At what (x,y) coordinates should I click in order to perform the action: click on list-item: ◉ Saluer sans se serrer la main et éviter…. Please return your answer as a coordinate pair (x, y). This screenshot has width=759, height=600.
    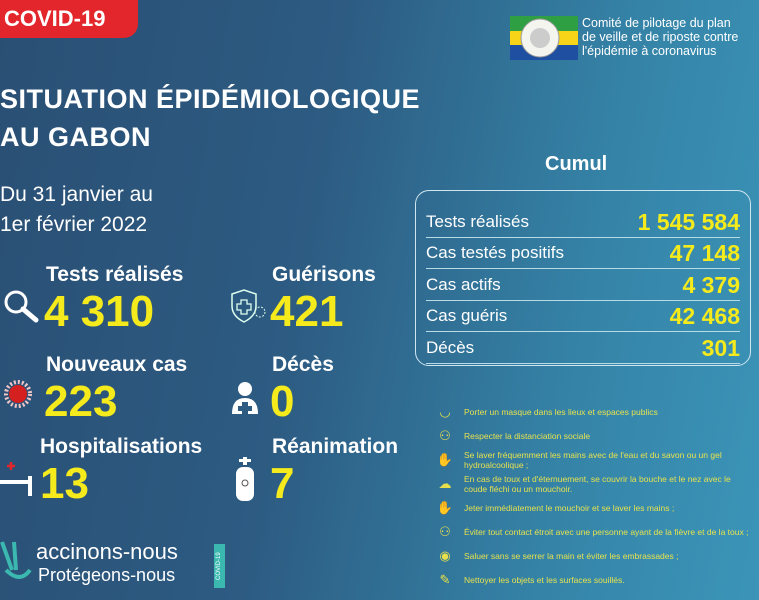
    Looking at the image, I should click on (596, 556).